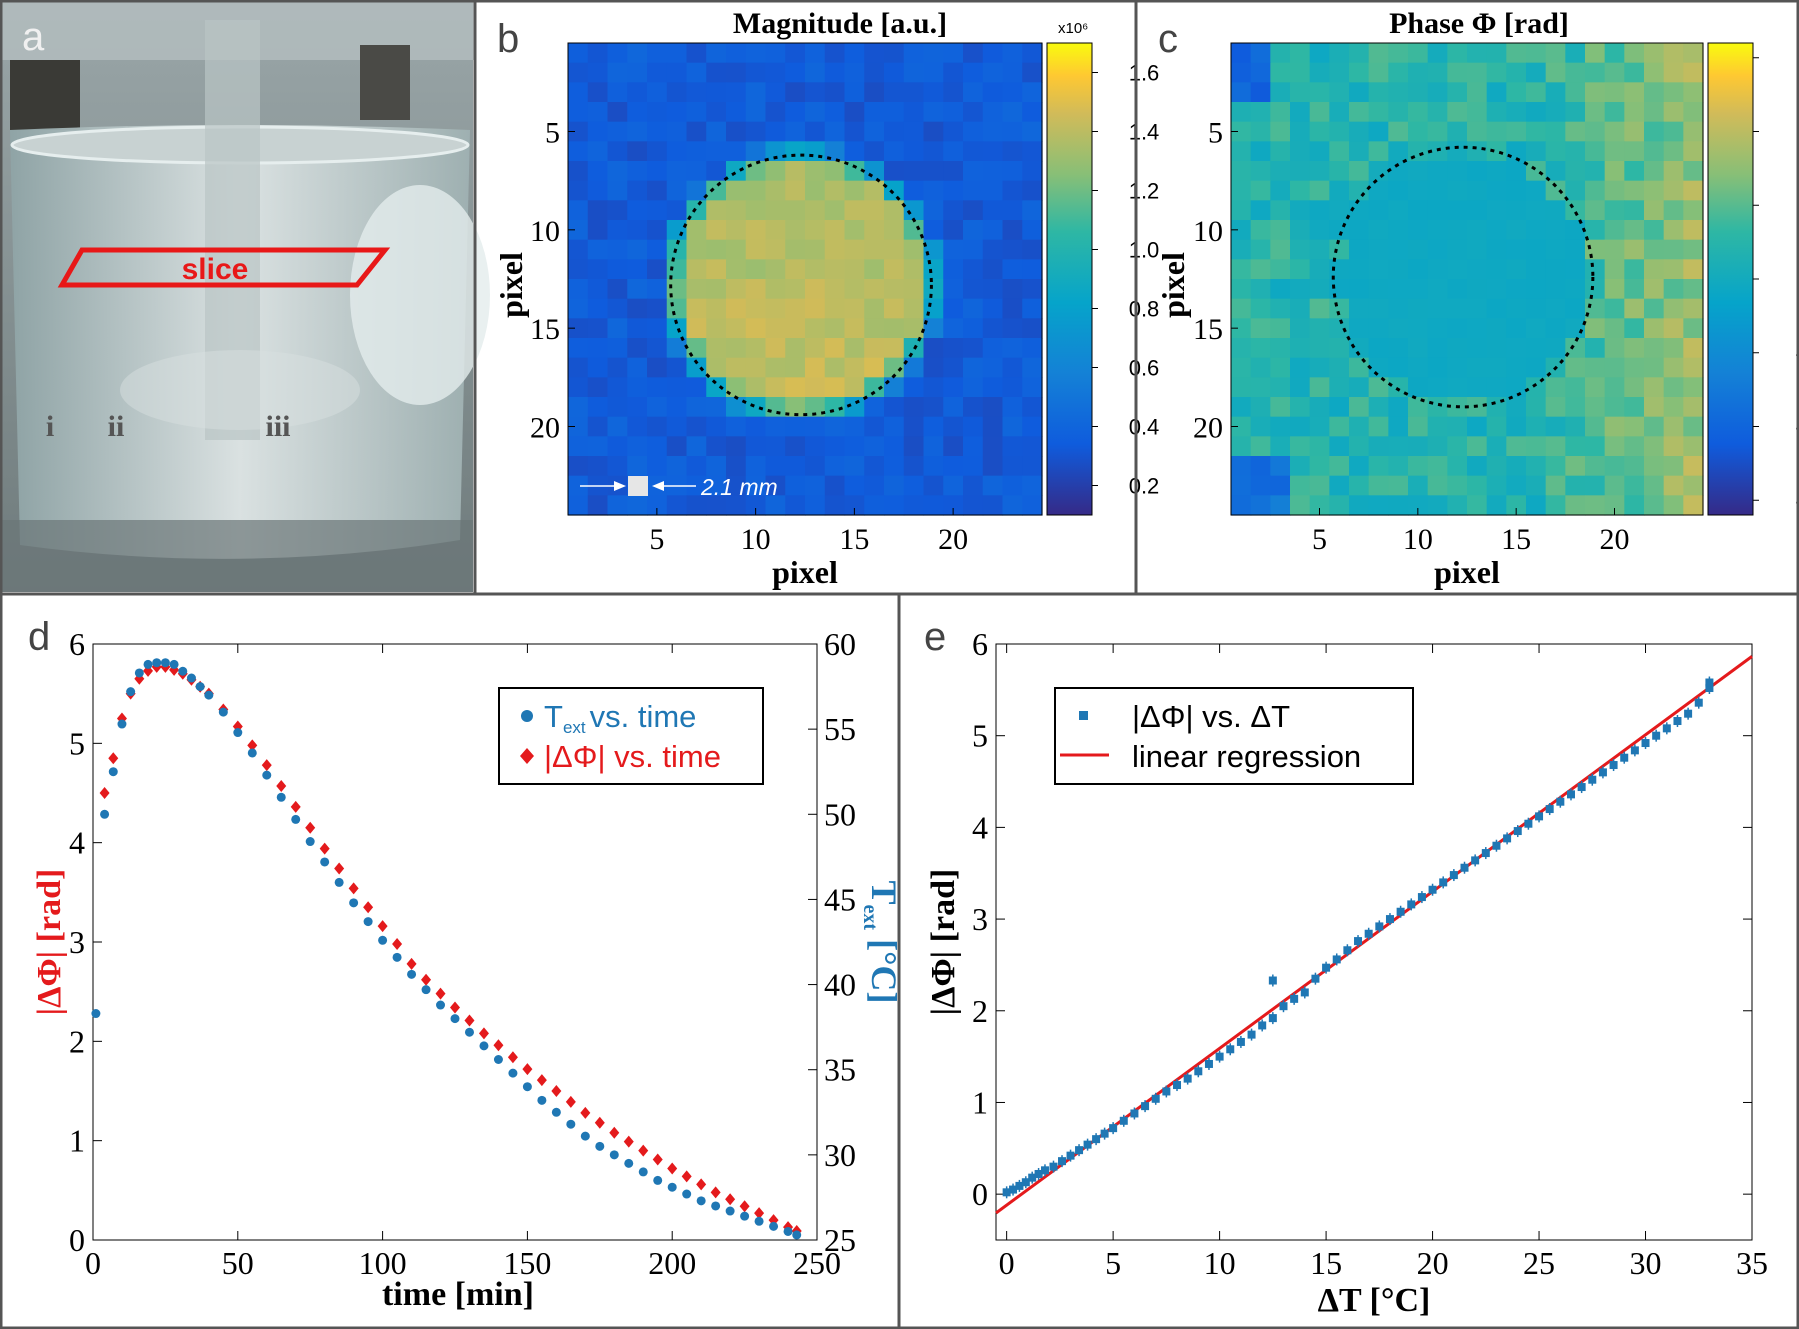  I want to click on y-tick-label: 6, so click(980, 644).